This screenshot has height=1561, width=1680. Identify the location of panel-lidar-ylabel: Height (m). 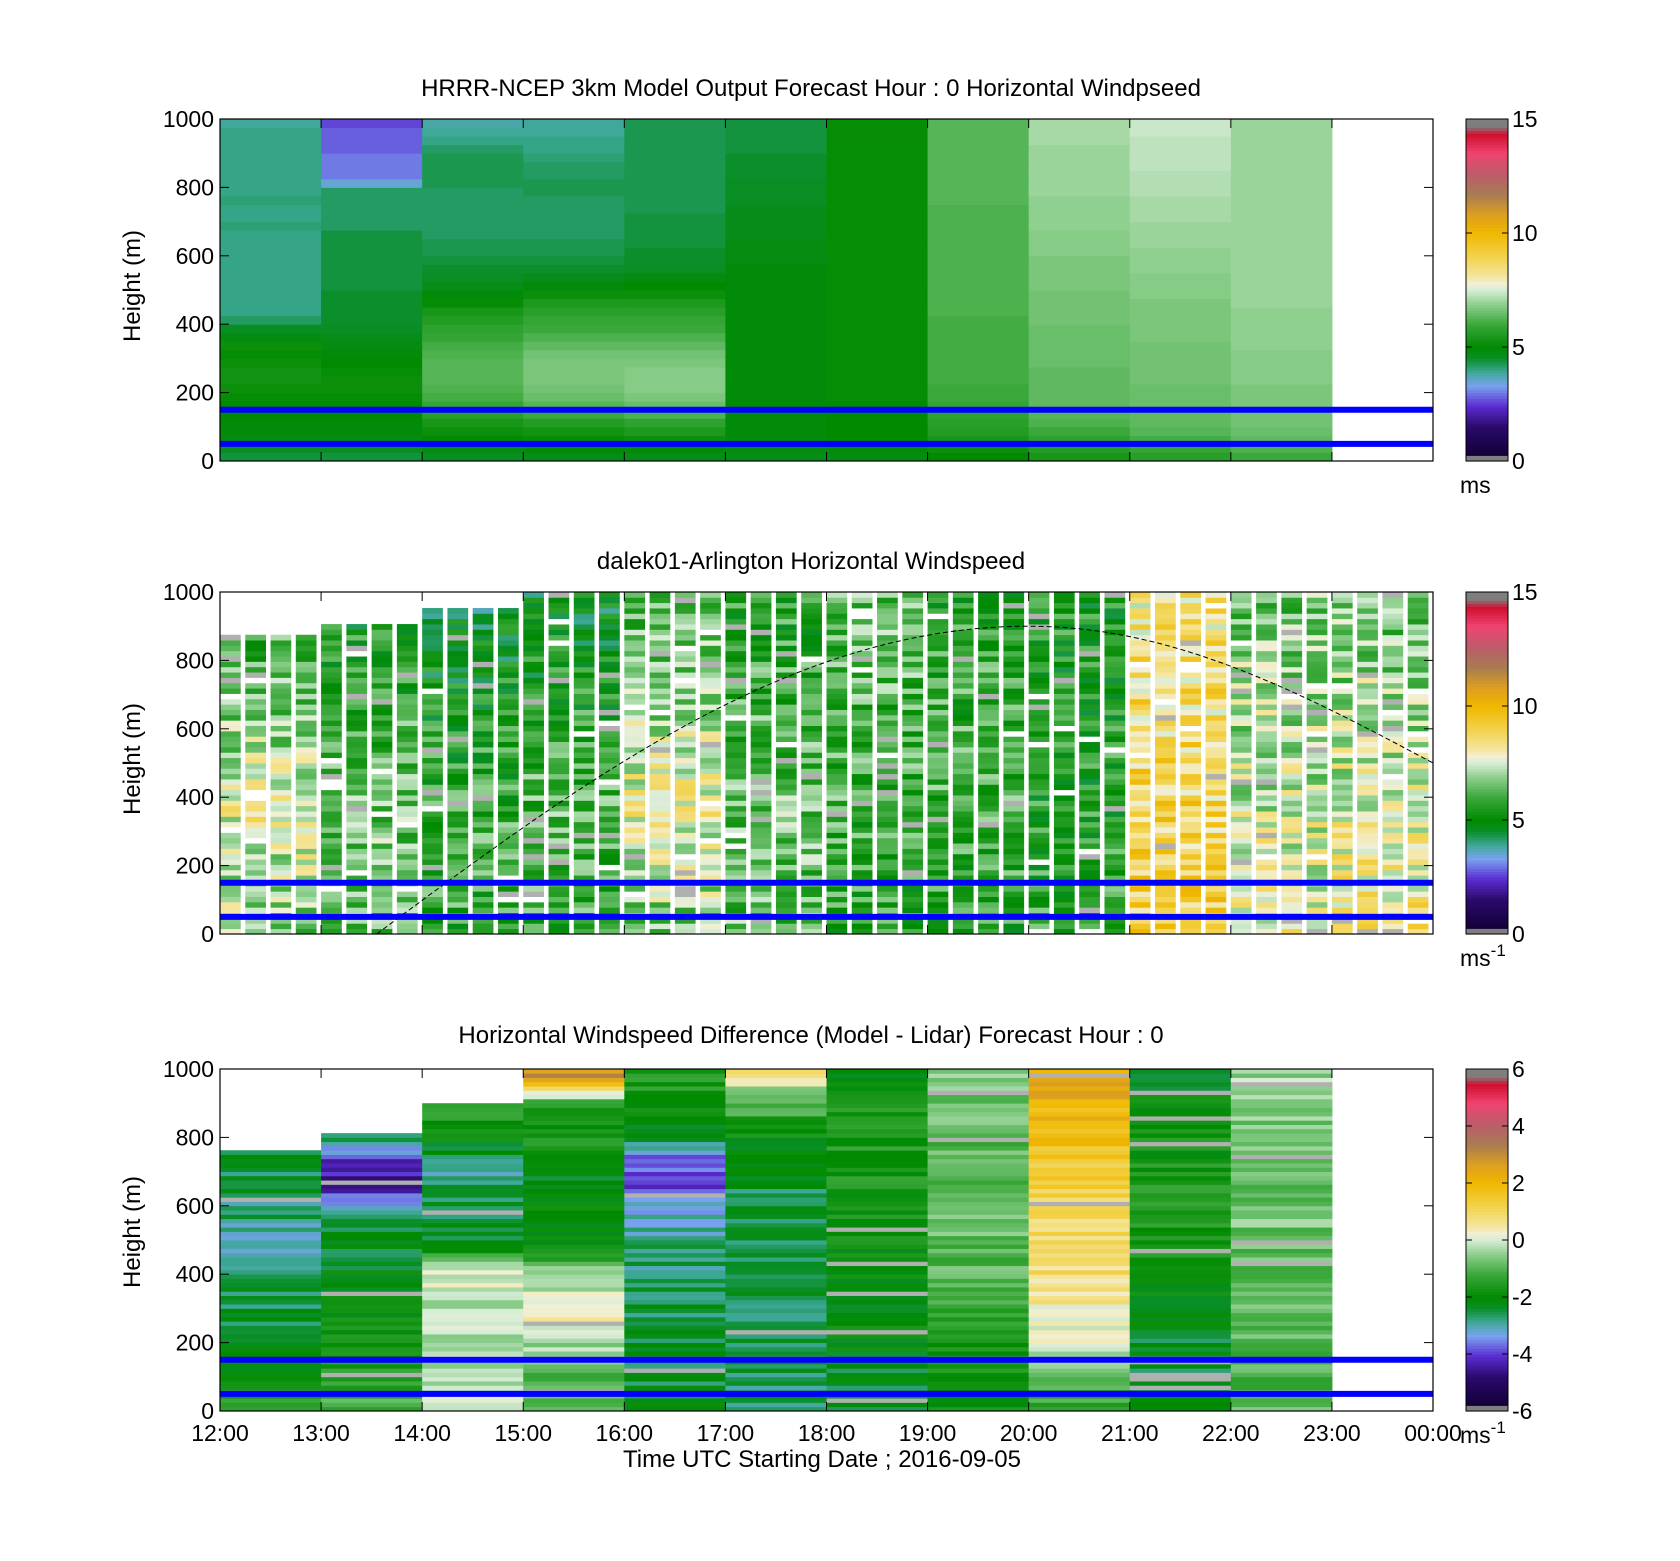
(132, 759).